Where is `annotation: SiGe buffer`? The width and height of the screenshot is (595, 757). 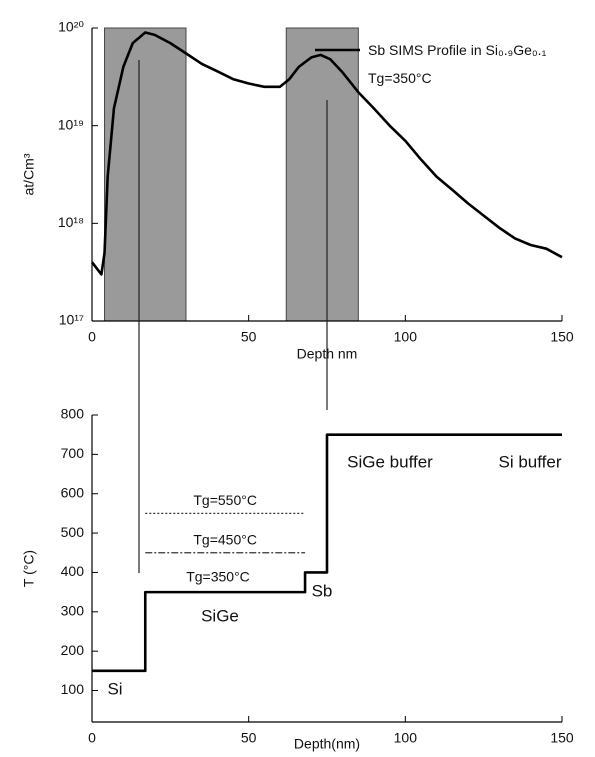
annotation: SiGe buffer is located at coordinates (390, 461).